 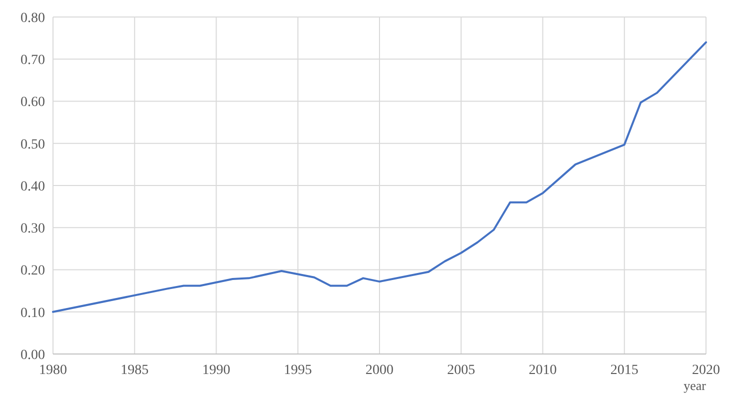 What do you see at coordinates (32, 186) in the screenshot?
I see `y-tick-label: 0.40` at bounding box center [32, 186].